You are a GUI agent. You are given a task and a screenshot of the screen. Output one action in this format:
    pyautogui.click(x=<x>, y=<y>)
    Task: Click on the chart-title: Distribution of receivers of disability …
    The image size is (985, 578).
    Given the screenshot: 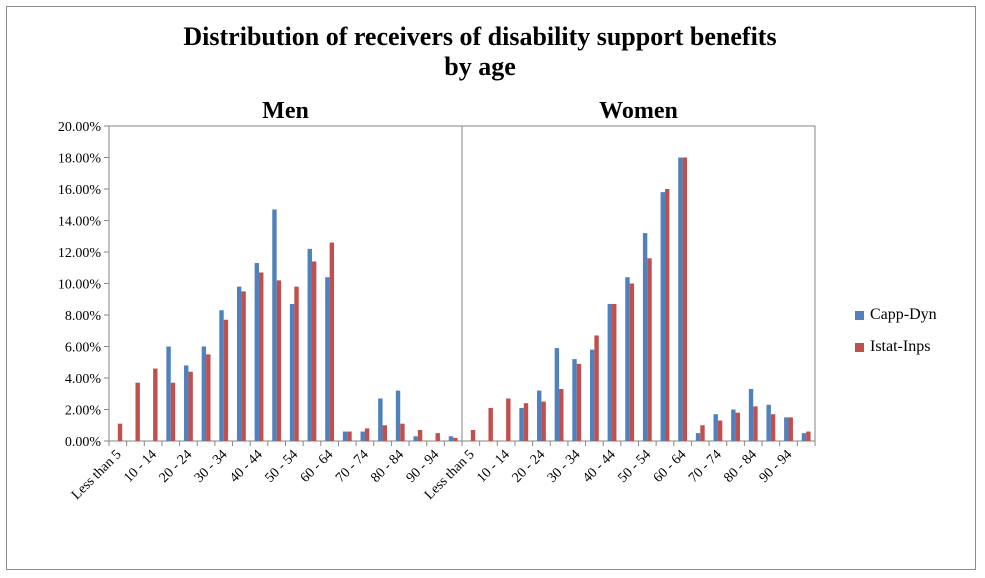 What is the action you would take?
    pyautogui.click(x=480, y=52)
    